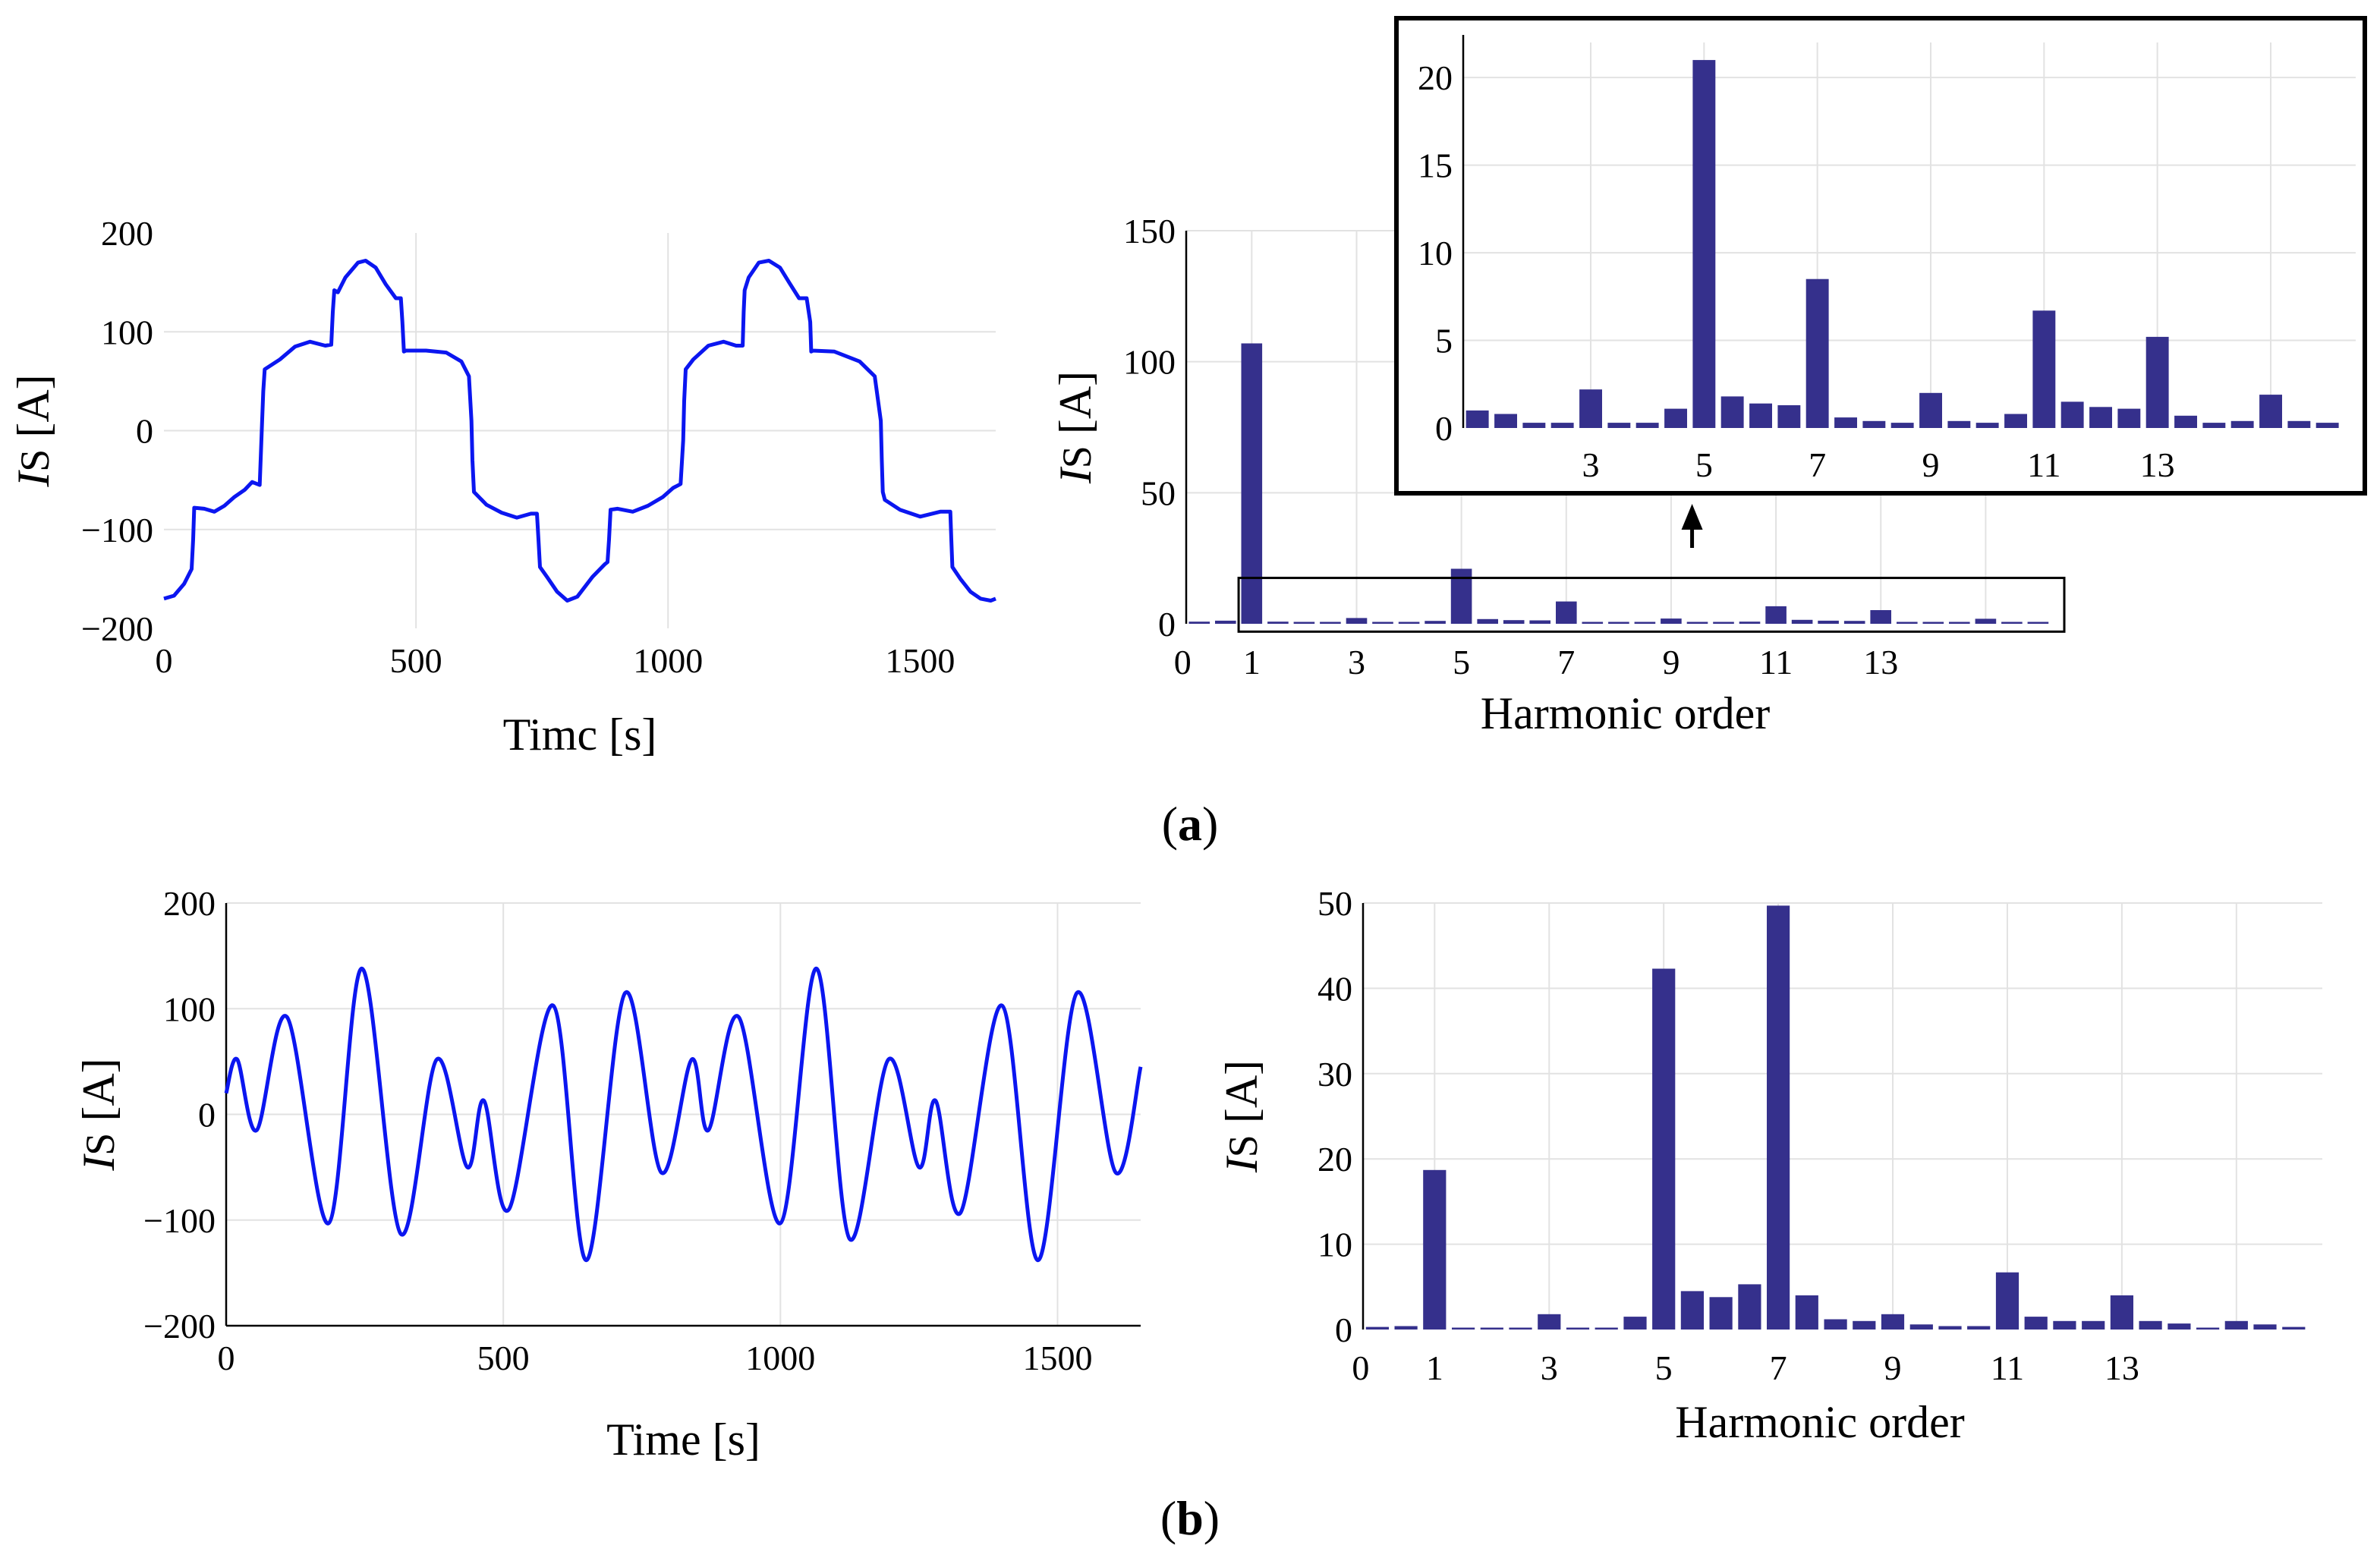 This screenshot has height=1564, width=2380. What do you see at coordinates (1931, 465) in the screenshot?
I see `x-tick-label: 9` at bounding box center [1931, 465].